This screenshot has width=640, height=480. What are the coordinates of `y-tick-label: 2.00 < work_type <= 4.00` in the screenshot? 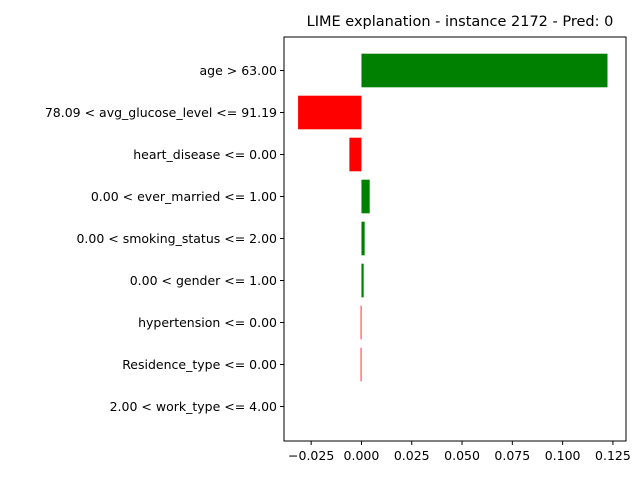 It's located at (193, 406).